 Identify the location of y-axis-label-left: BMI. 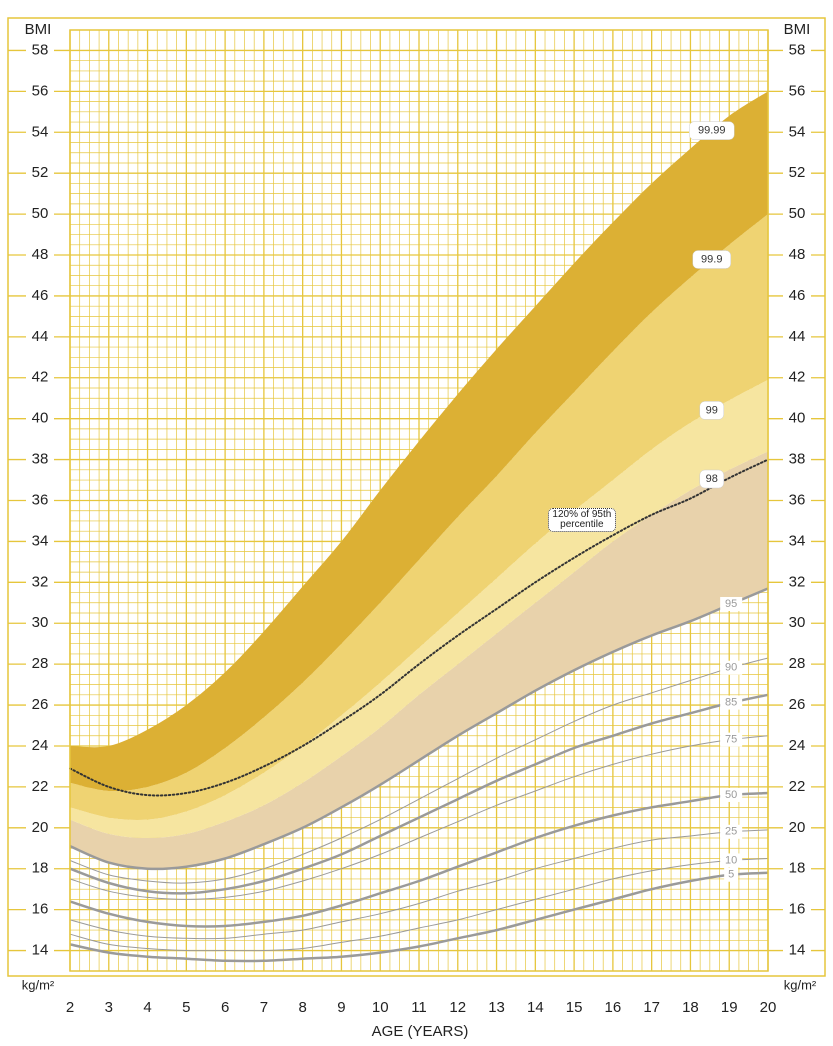
(38, 29).